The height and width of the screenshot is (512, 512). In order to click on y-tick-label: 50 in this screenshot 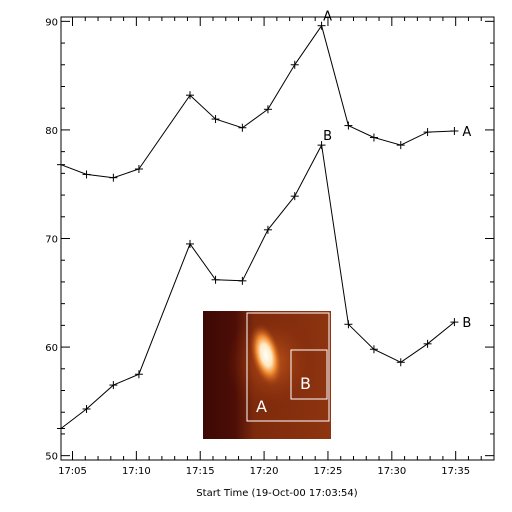, I will do `click(51, 457)`.